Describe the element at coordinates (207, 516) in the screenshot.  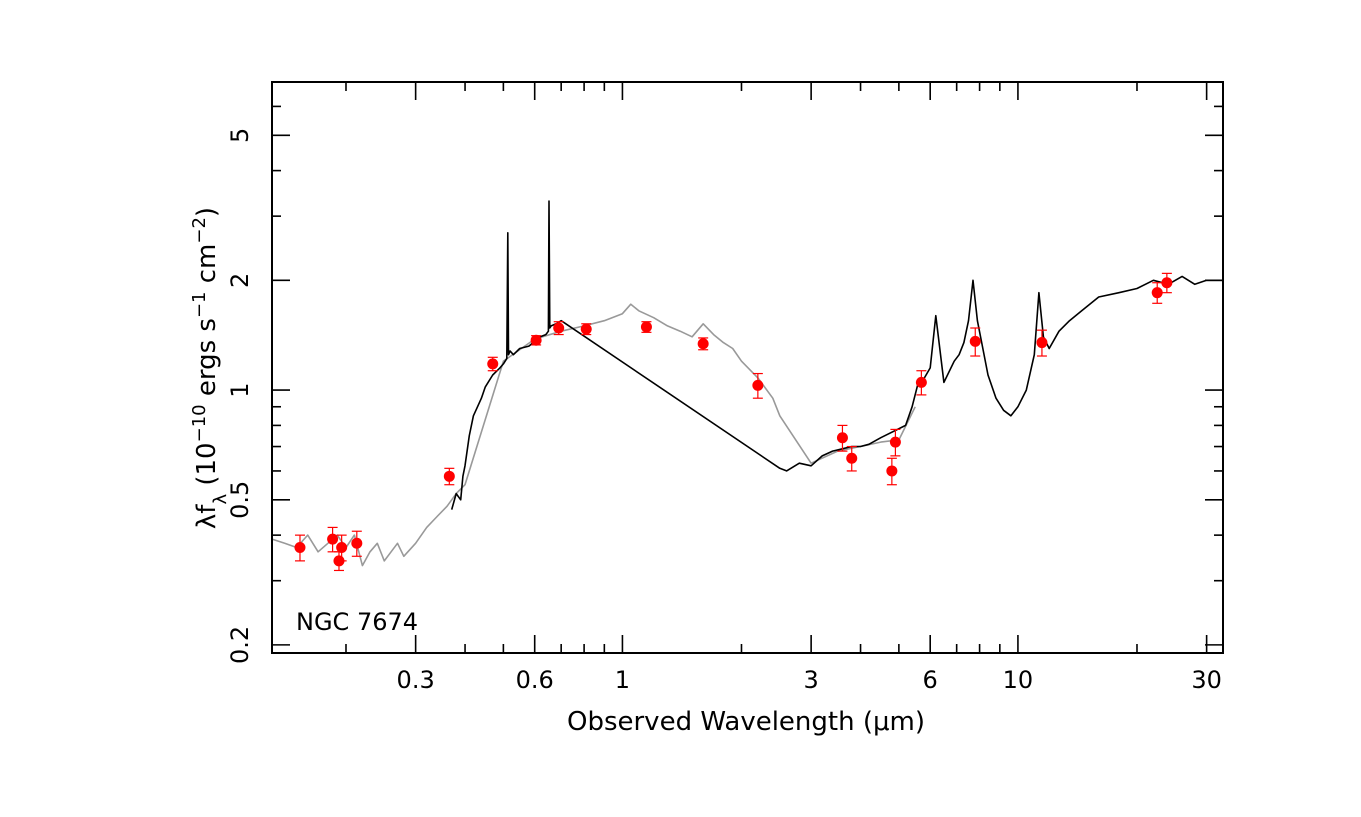
I see `y-axis-title-base: λf` at that location.